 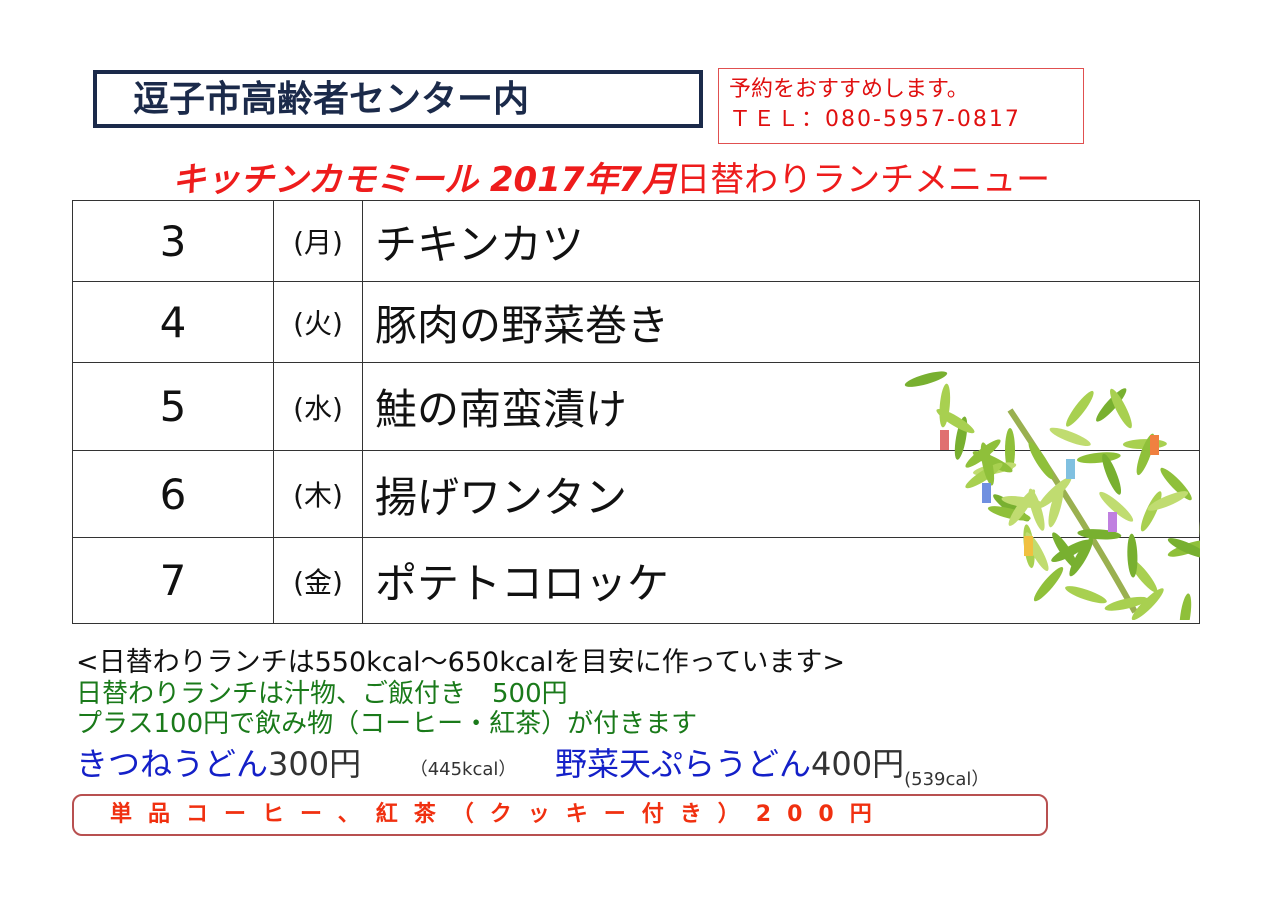 What do you see at coordinates (863, 180) in the screenshot?
I see `menu-title: 日替わりランチメニュー` at bounding box center [863, 180].